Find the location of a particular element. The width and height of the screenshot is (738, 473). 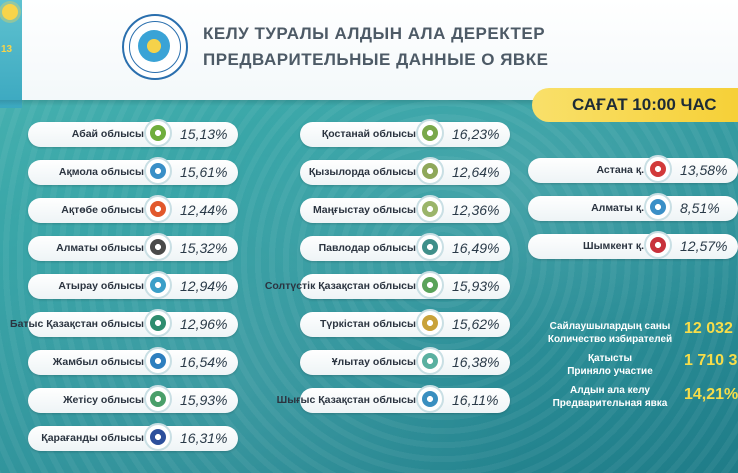

time-banner: САҒАТ 10:00 ЧАС is located at coordinates (635, 105).